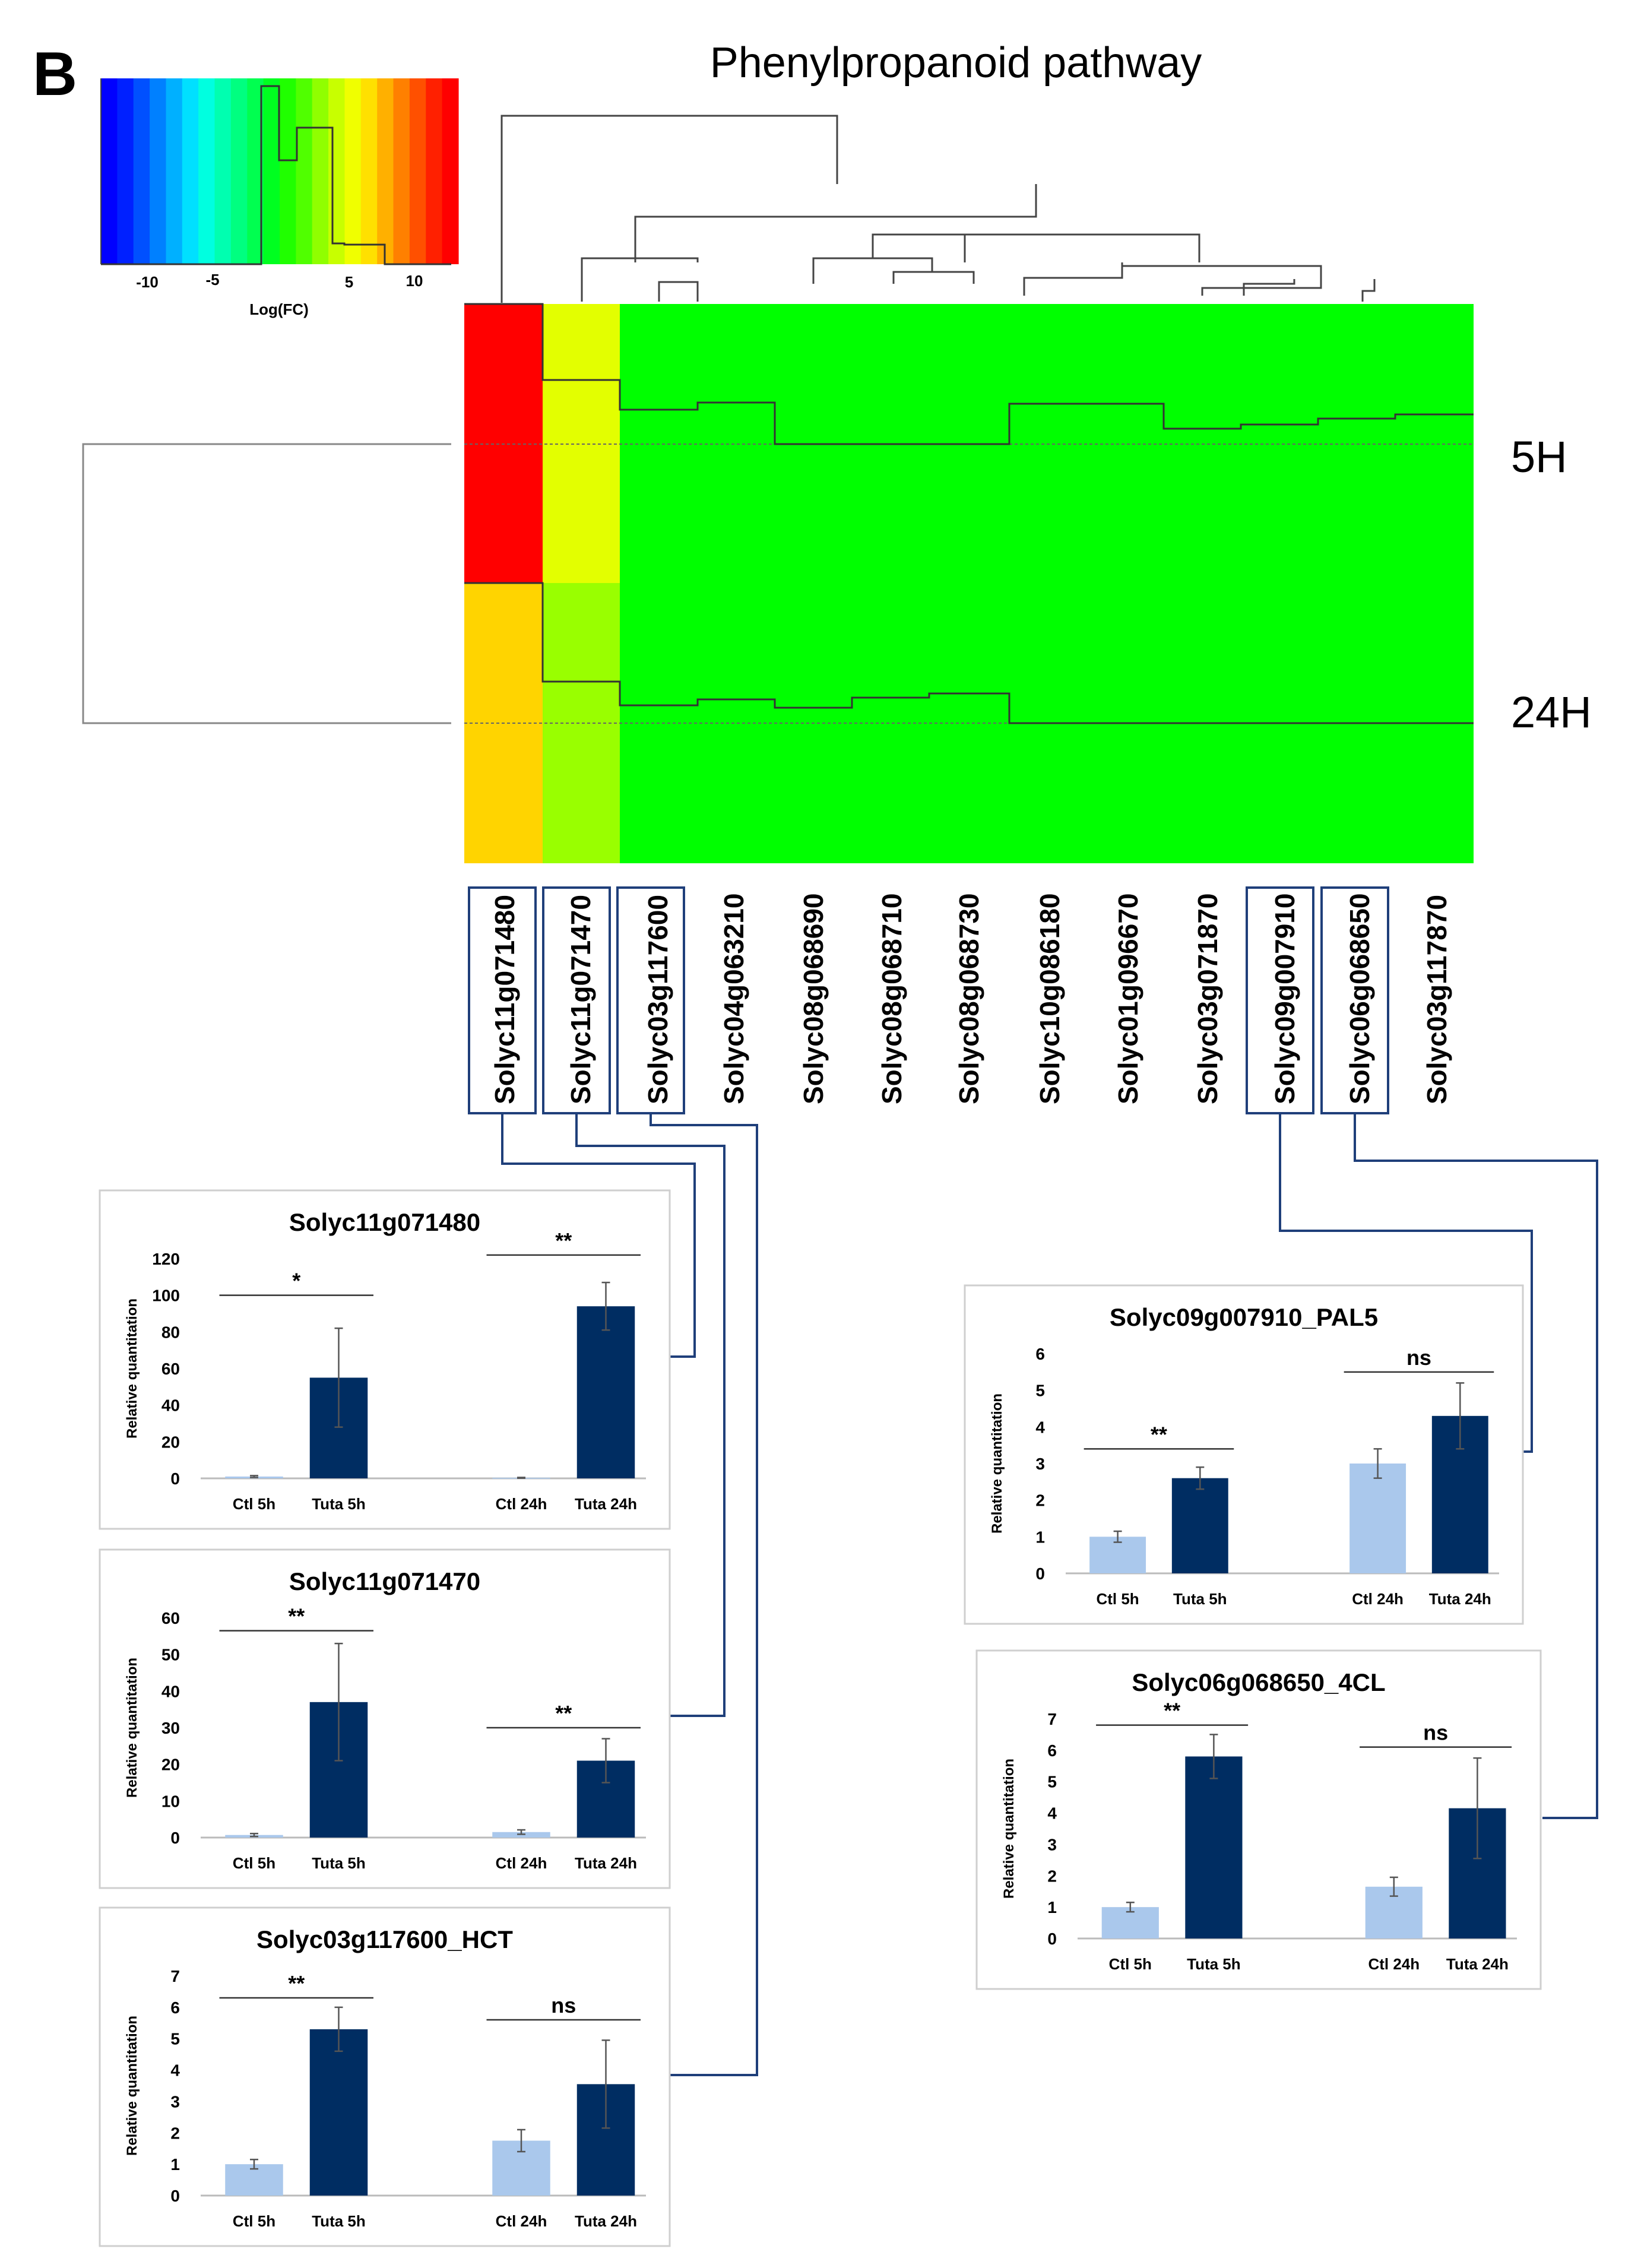 The width and height of the screenshot is (1641, 2268). Describe the element at coordinates (212, 280) in the screenshot. I see `color-key-tick: -5` at that location.